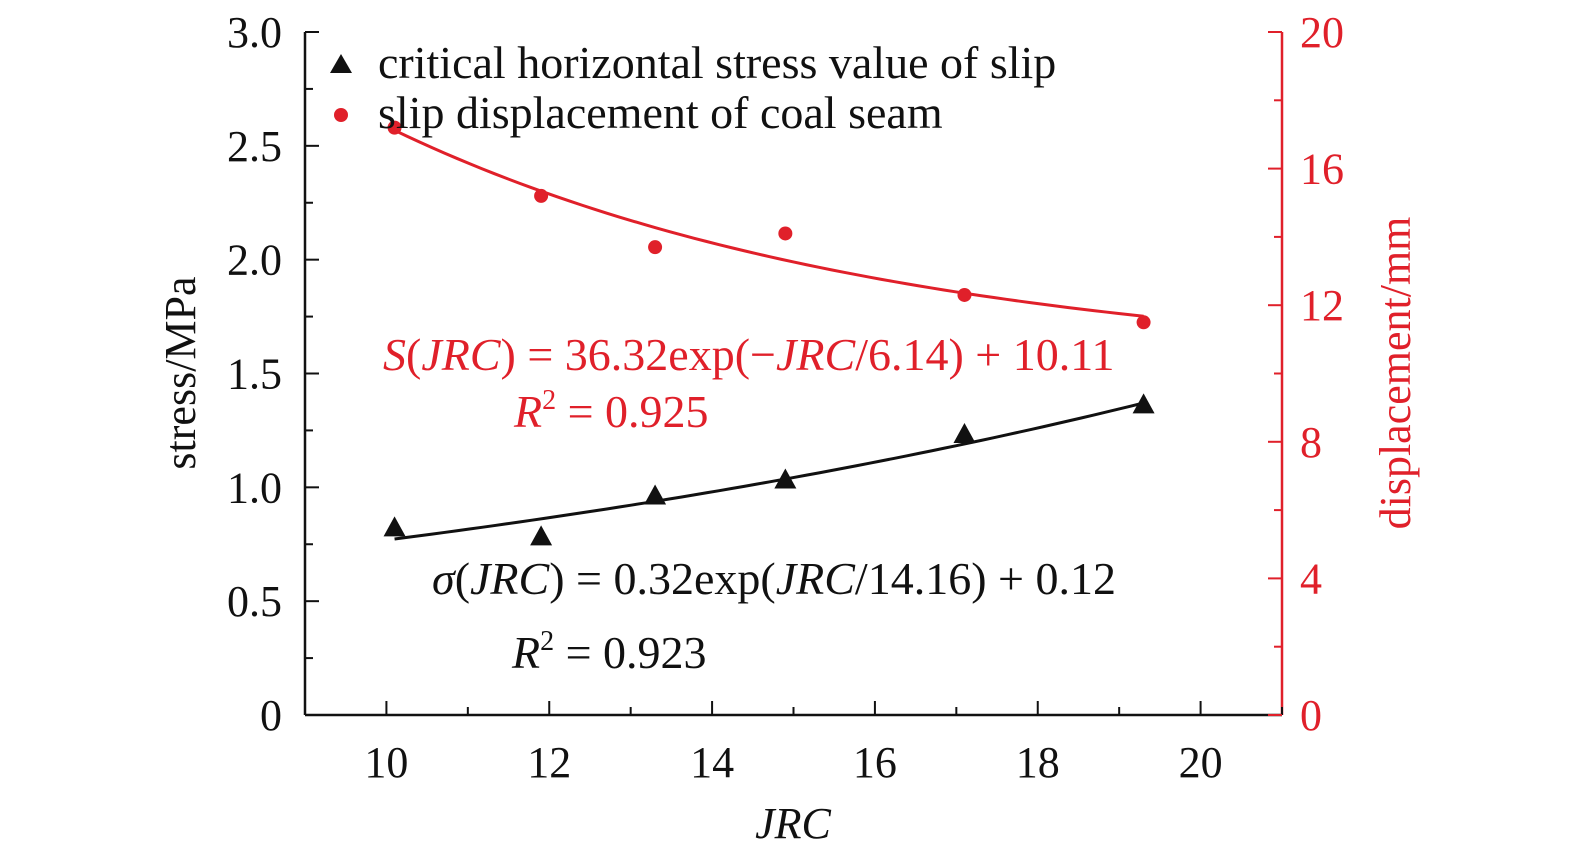 This screenshot has height=858, width=1575. I want to click on stress-series-points, so click(769, 469).